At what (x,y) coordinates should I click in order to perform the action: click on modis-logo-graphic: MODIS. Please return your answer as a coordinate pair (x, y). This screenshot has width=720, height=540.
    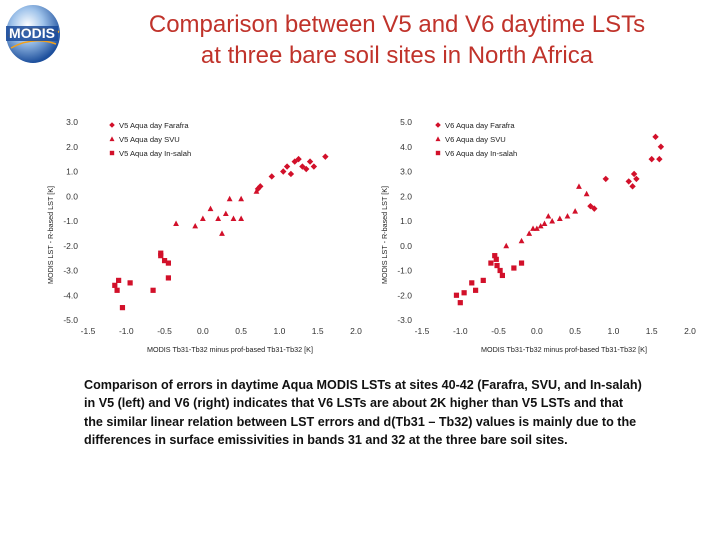
    Looking at the image, I should click on (33, 34).